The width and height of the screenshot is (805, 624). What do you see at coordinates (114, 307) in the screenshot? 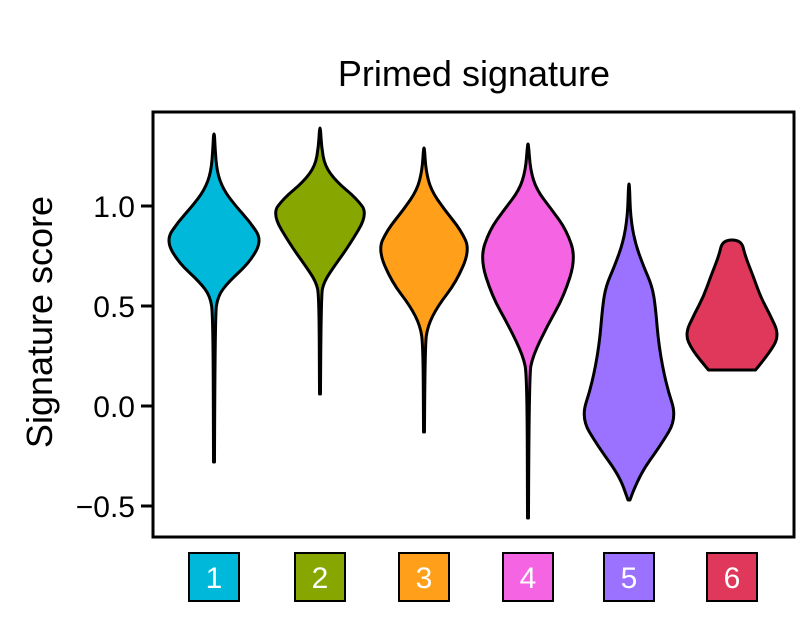
I see `y-tick-label: 0.5` at bounding box center [114, 307].